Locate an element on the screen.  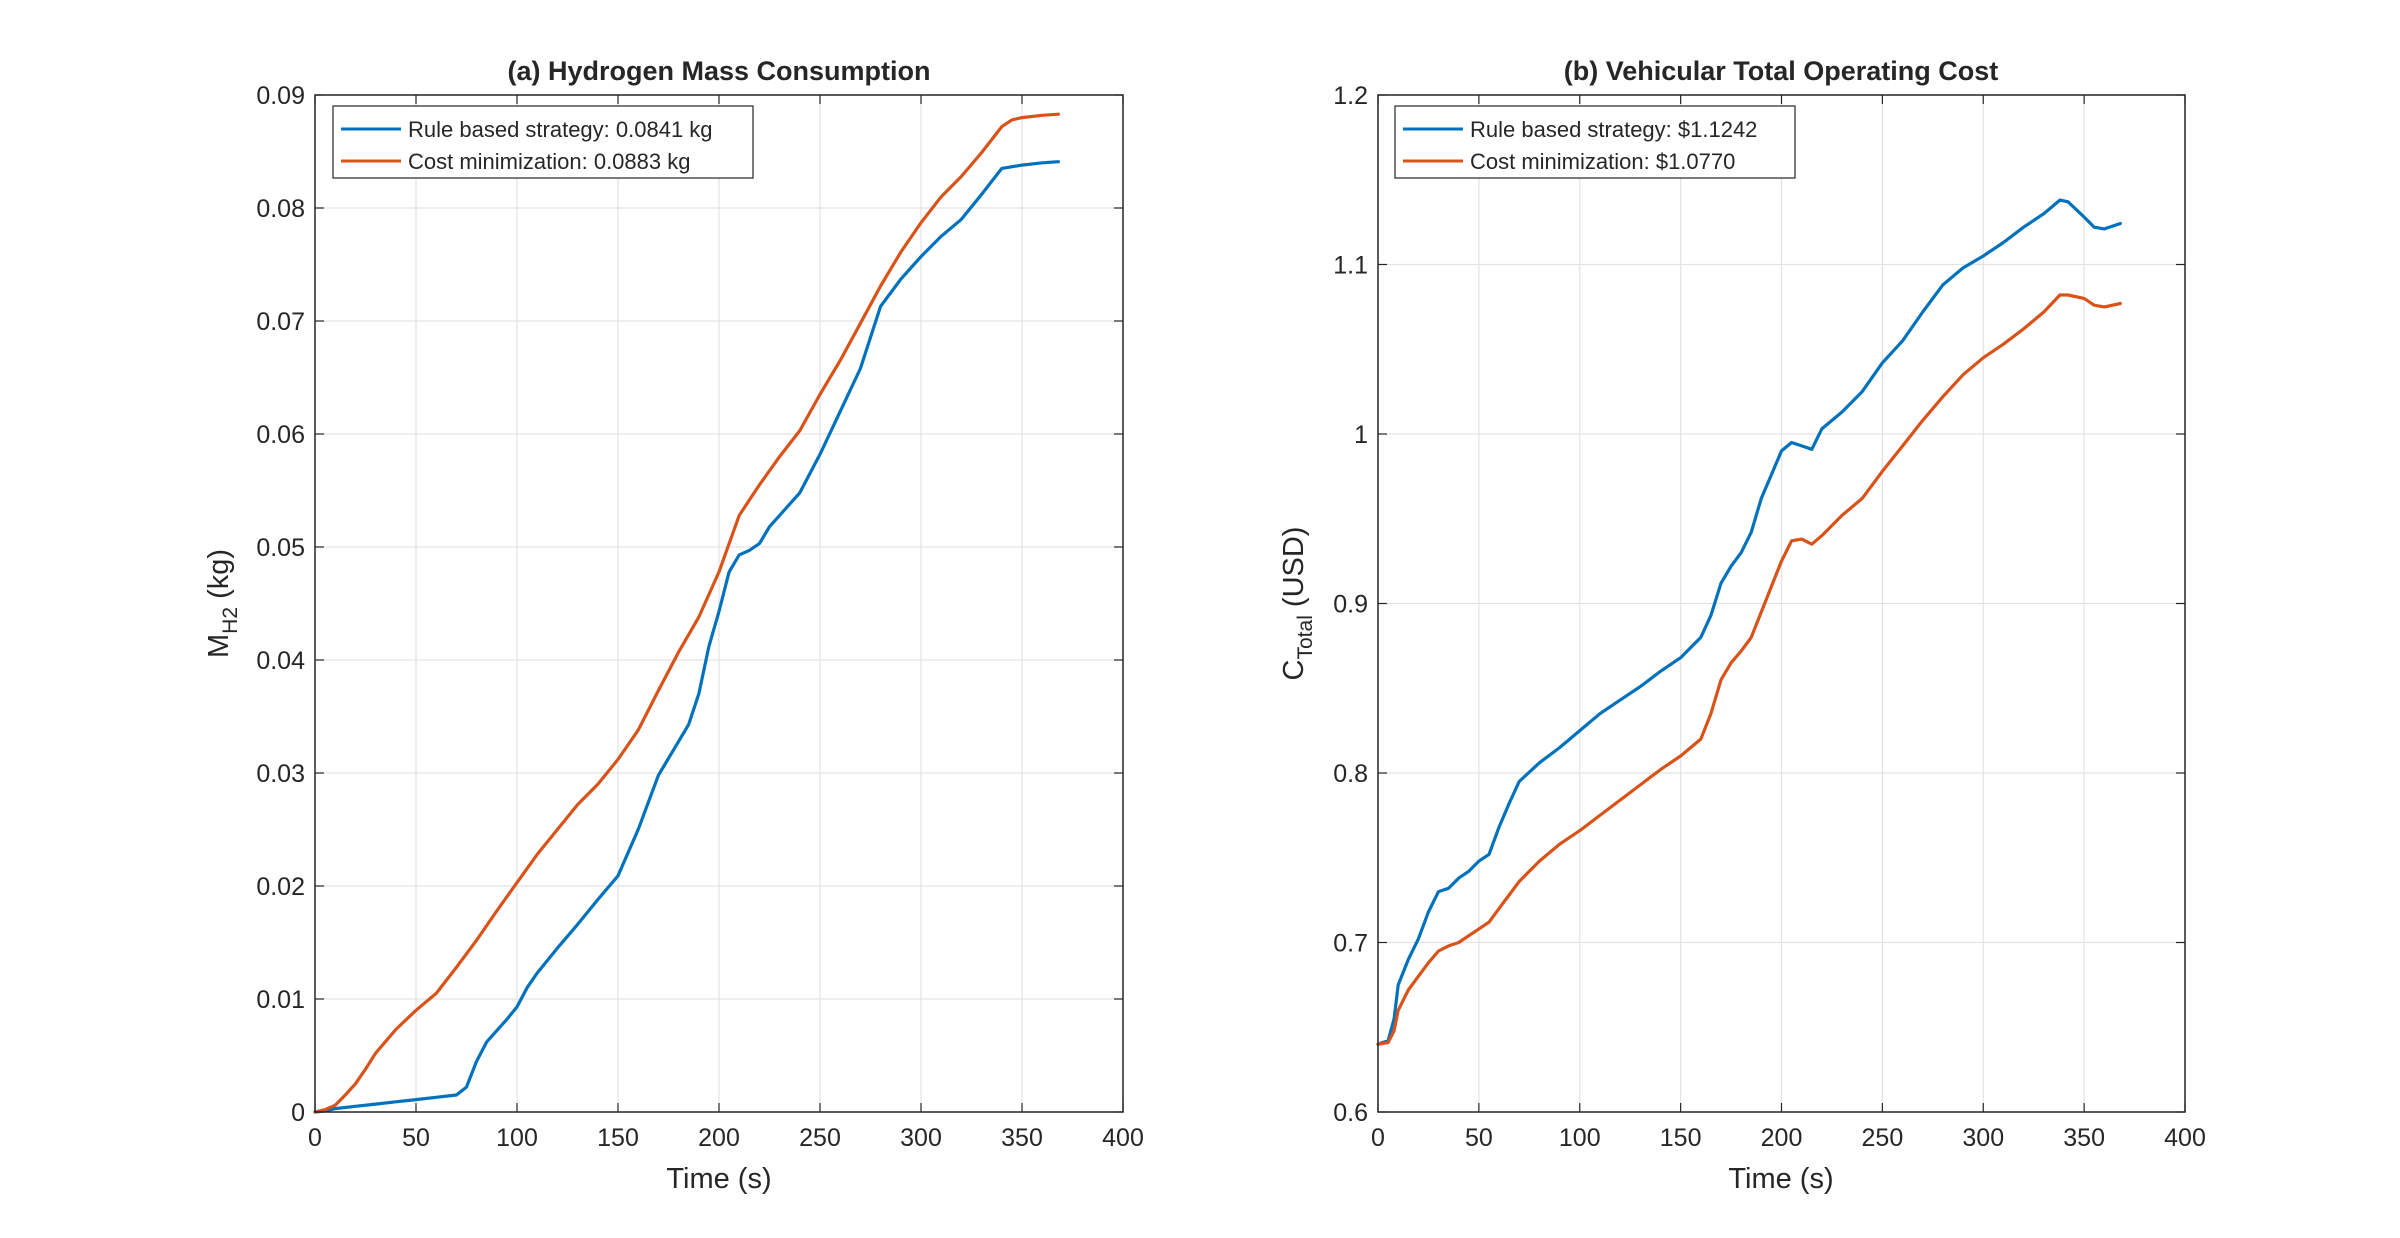
chart-b-title: (b) Vehicular Total Operating Cost is located at coordinates (1781, 71).